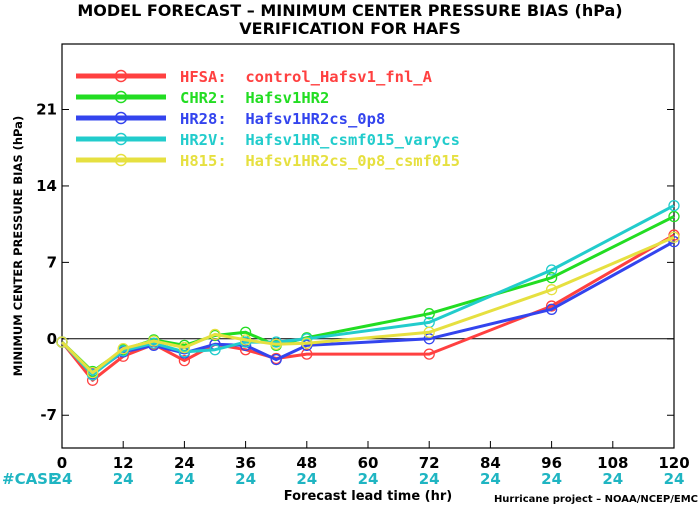 Image resolution: width=700 pixels, height=506 pixels. I want to click on x-tick-label: 48, so click(306, 463).